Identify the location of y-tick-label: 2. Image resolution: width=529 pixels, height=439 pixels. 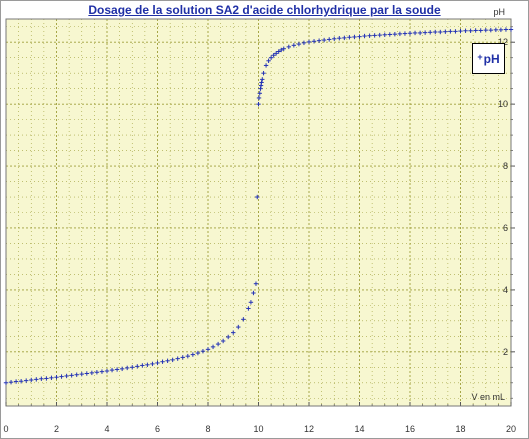
(505, 352).